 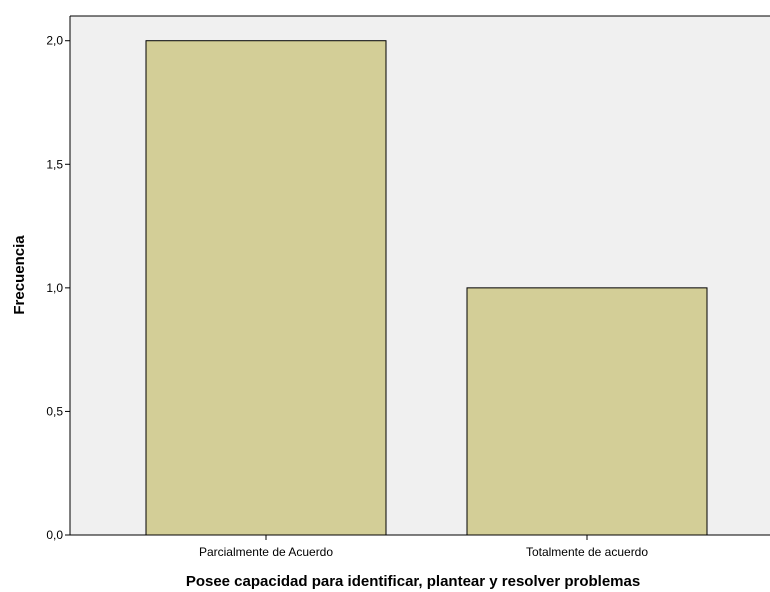 What do you see at coordinates (54, 535) in the screenshot?
I see `y-tick-label: 0,0` at bounding box center [54, 535].